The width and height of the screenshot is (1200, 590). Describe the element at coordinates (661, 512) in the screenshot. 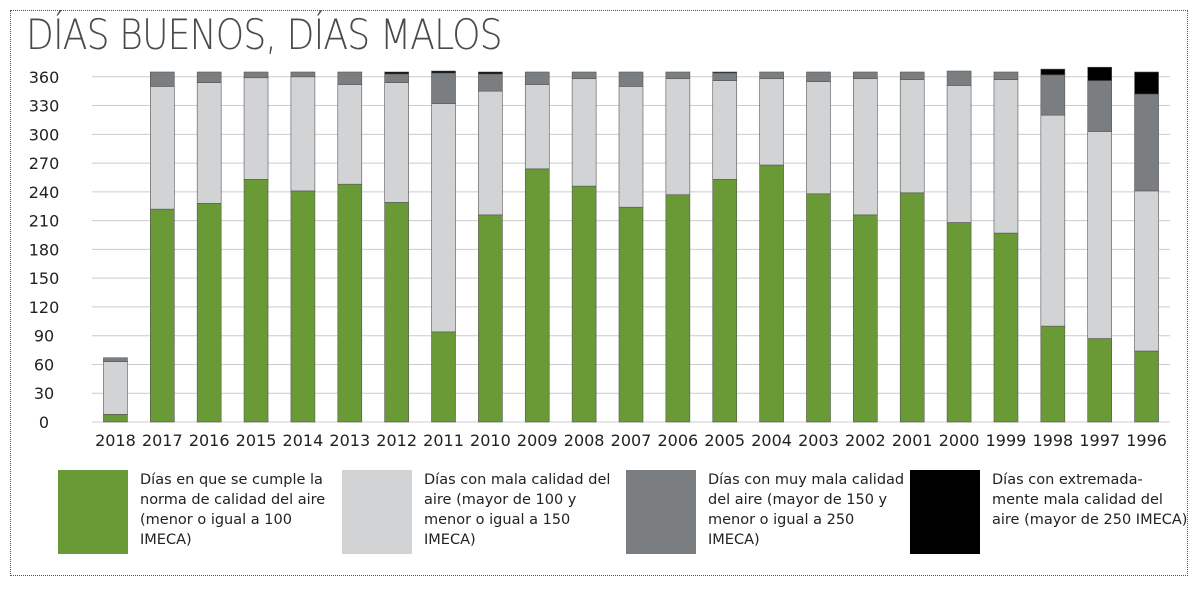

I see `legend-swatch-muy-mala` at that location.